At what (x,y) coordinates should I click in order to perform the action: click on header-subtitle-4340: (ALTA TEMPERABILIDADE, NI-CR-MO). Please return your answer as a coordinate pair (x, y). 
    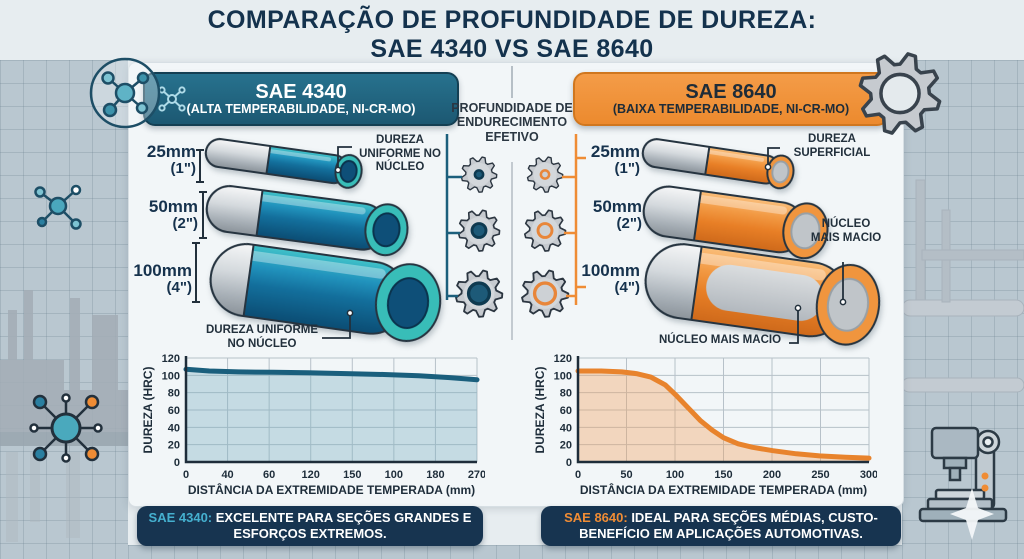
    Looking at the image, I should click on (301, 109).